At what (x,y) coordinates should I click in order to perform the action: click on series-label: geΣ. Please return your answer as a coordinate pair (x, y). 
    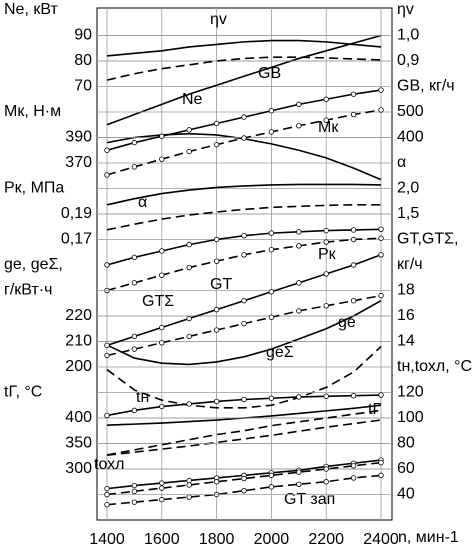
    Looking at the image, I should click on (280, 352).